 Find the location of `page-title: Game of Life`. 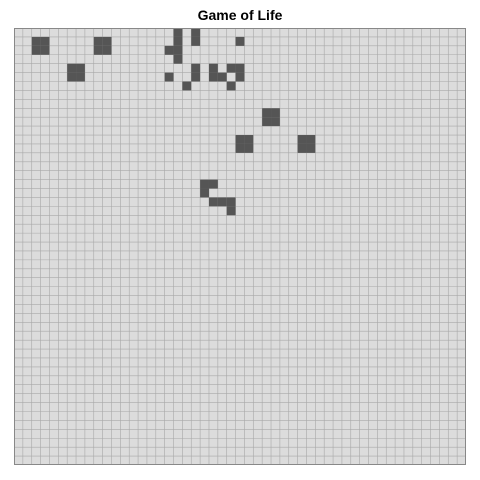

page-title: Game of Life is located at coordinates (240, 15).